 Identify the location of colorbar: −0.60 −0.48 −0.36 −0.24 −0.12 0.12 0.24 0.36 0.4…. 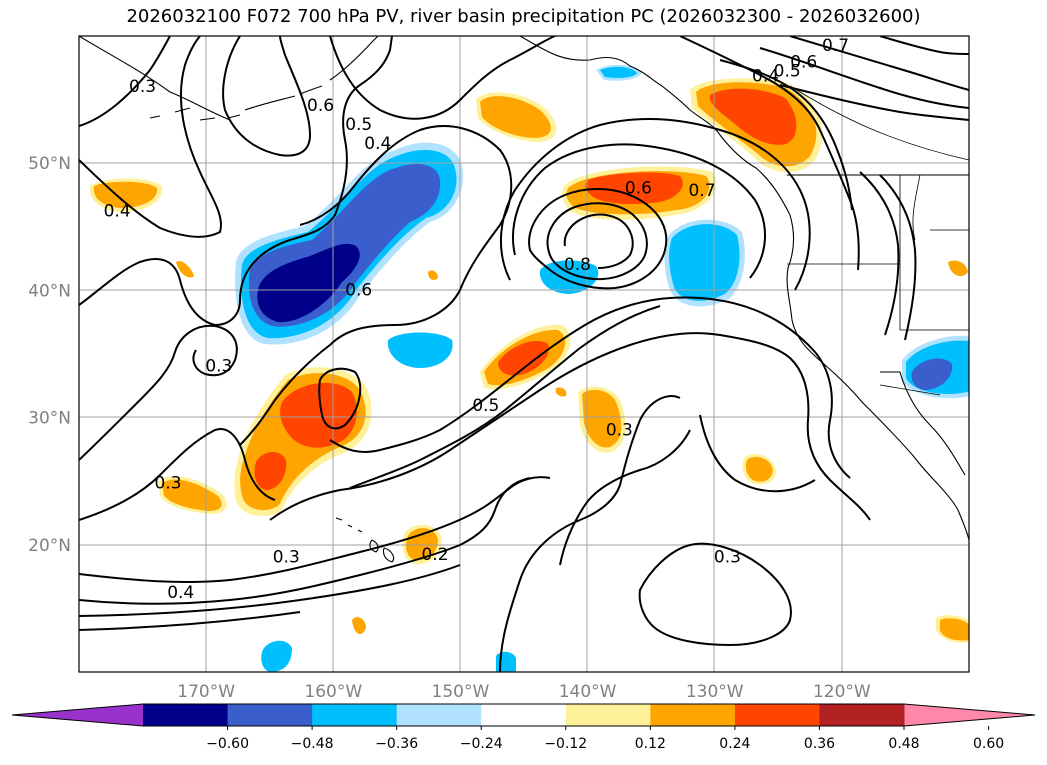
(523, 727).